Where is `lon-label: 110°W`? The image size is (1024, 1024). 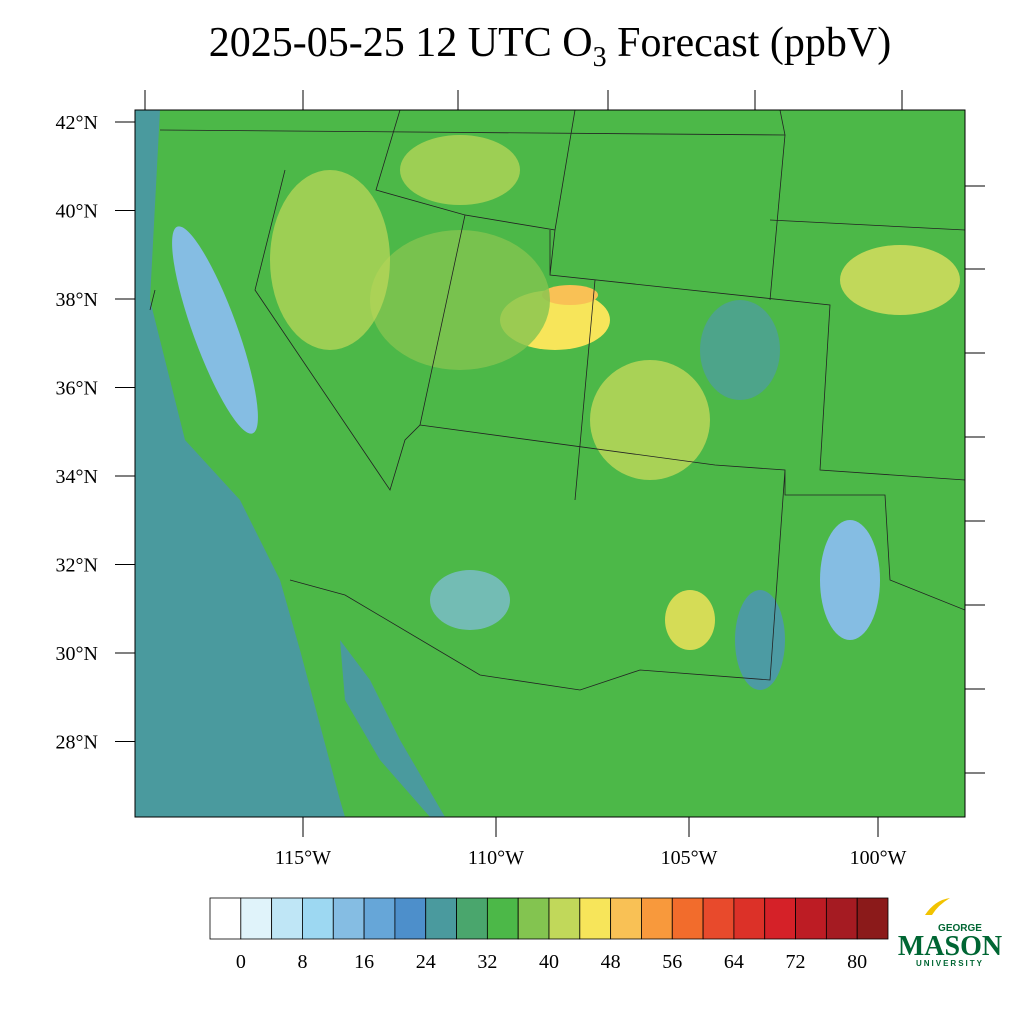
lon-label: 110°W is located at coordinates (496, 858).